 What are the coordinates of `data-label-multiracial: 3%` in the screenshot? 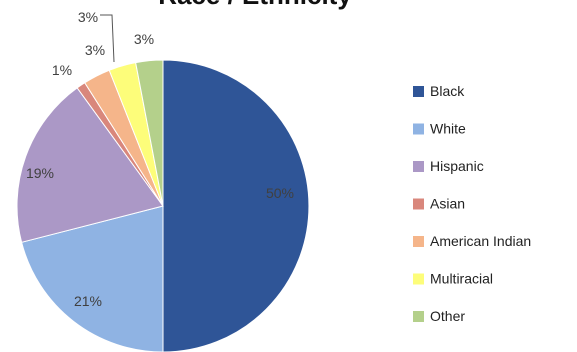 It's located at (88, 17).